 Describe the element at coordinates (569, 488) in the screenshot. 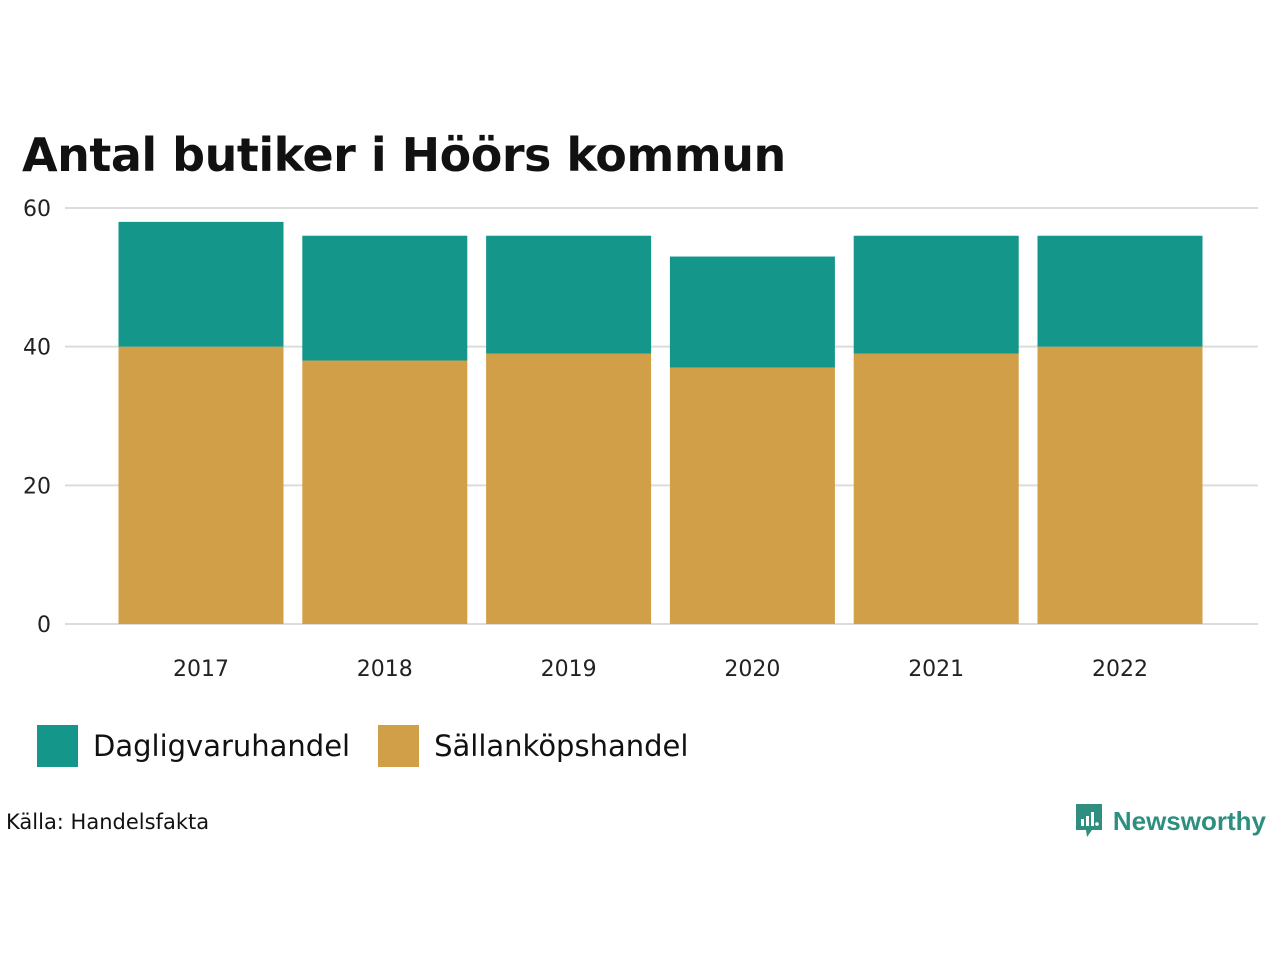

I see `bar-2019-sllankpshandel` at that location.